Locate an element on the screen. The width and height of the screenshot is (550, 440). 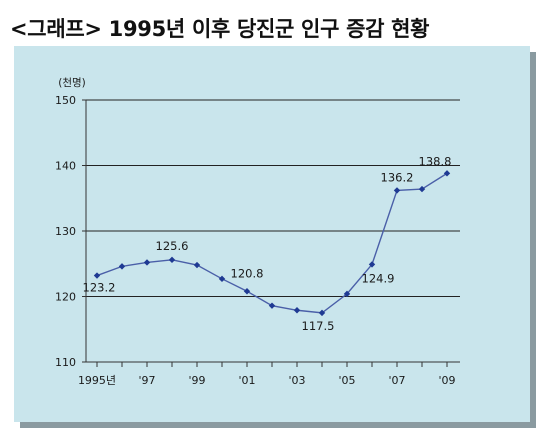
x-tick-label: '07 is located at coordinates (396, 380).